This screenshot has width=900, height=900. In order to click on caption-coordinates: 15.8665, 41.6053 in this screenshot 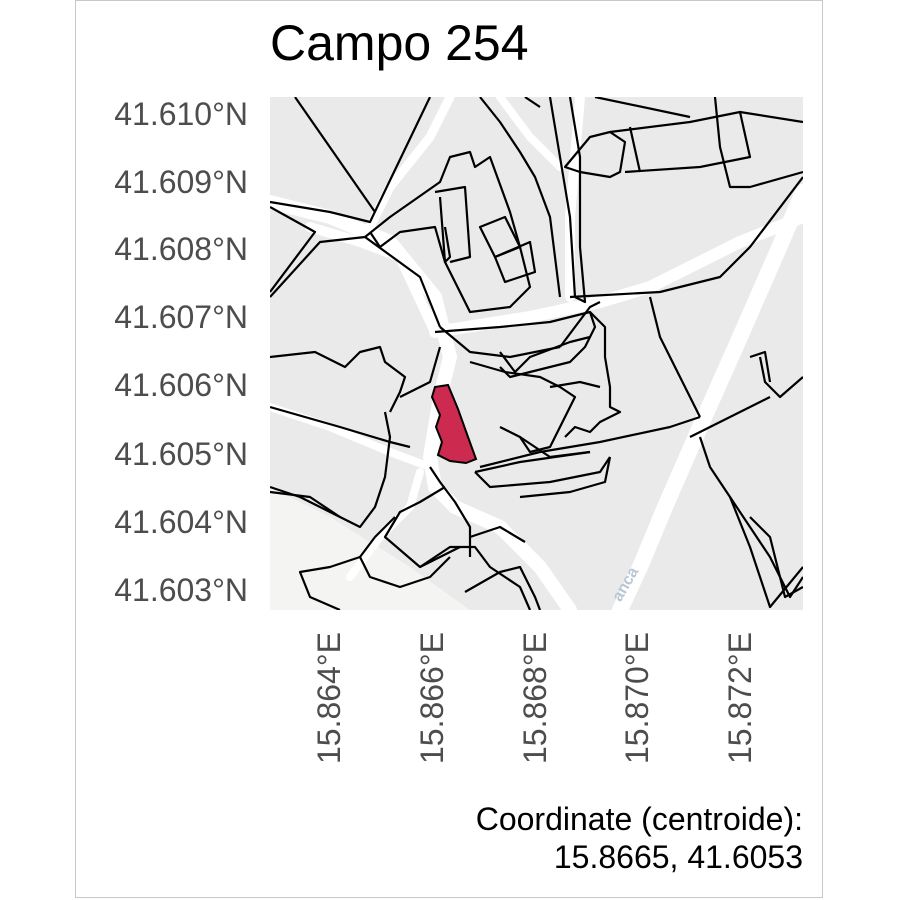, I will do `click(678, 857)`.